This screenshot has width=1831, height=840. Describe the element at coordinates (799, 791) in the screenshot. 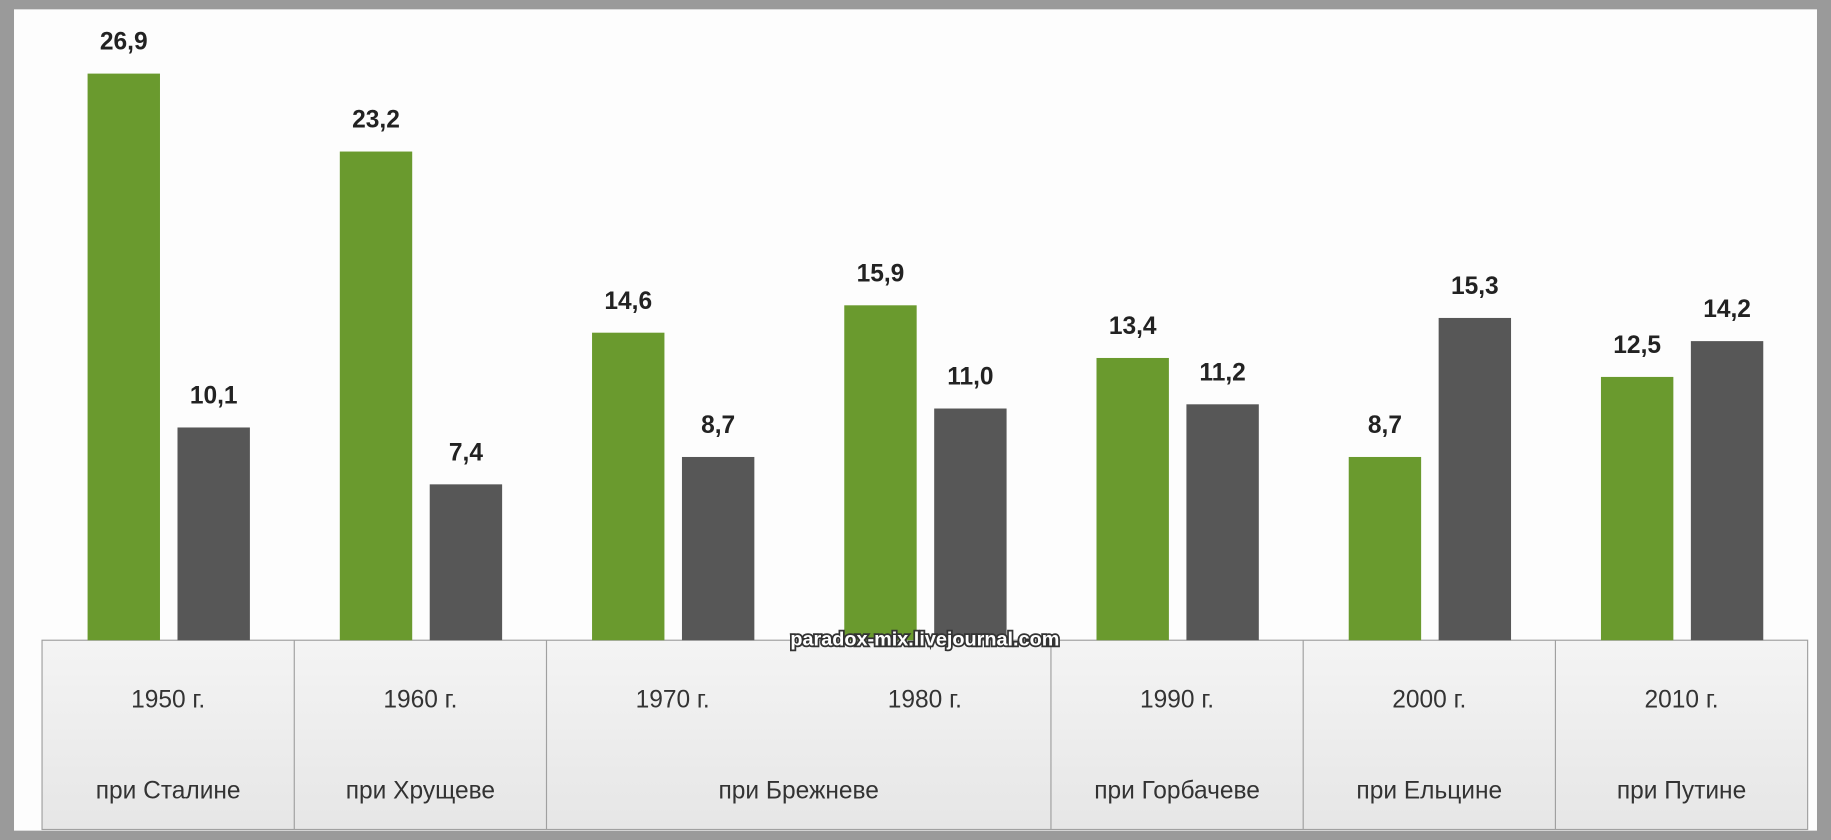

I see `group-label: при Брежневе` at that location.